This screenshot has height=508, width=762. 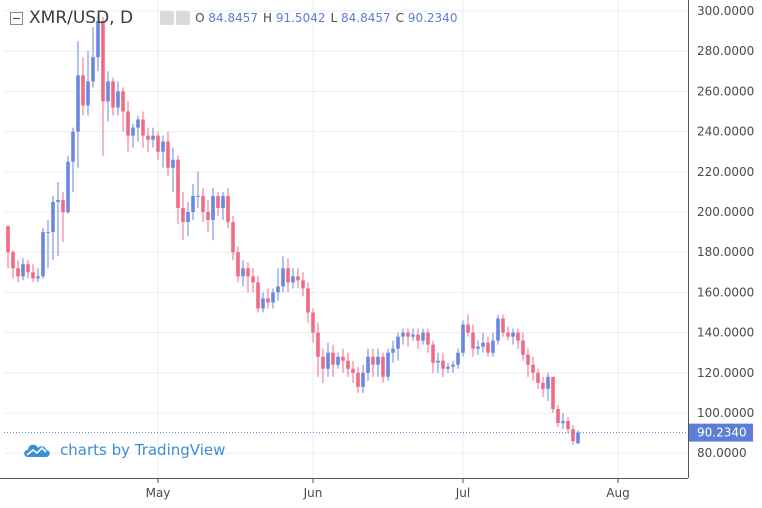 What do you see at coordinates (158, 493) in the screenshot?
I see `x-tick-label: May` at bounding box center [158, 493].